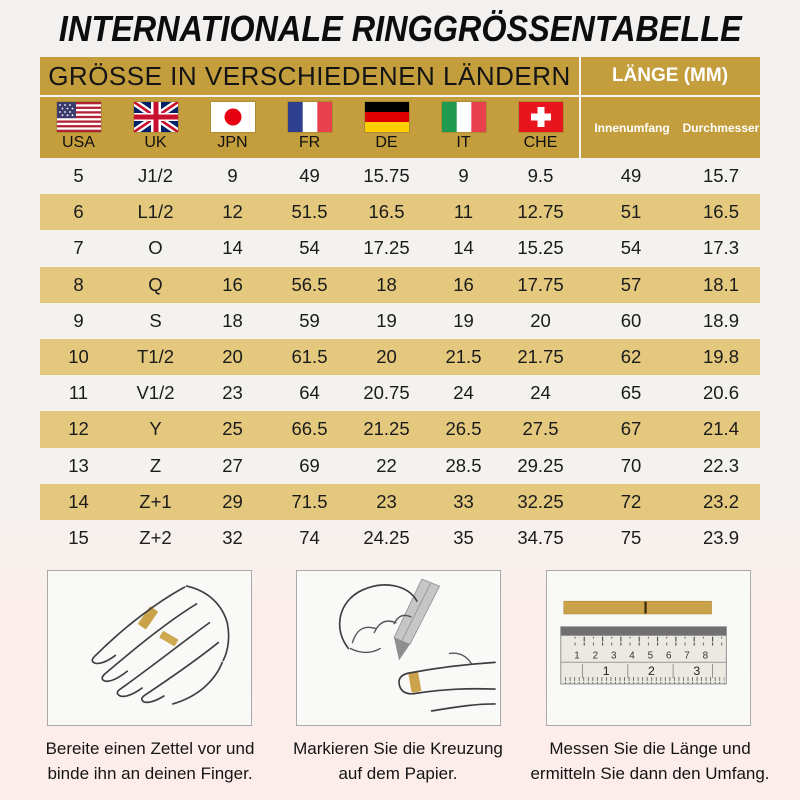 The image size is (800, 800). I want to click on country-label: JPN, so click(232, 142).